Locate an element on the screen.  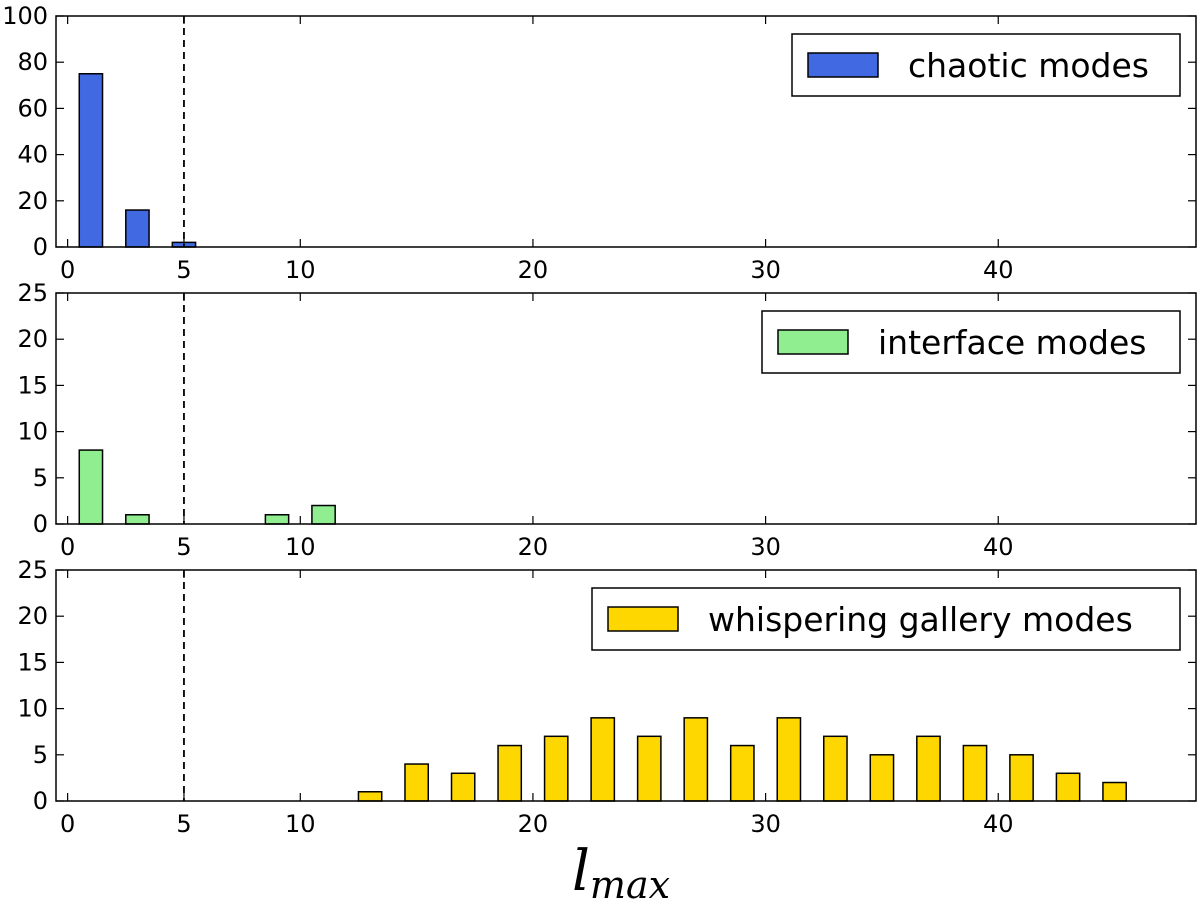
x-tick-label-2-4: 30 is located at coordinates (765, 824).